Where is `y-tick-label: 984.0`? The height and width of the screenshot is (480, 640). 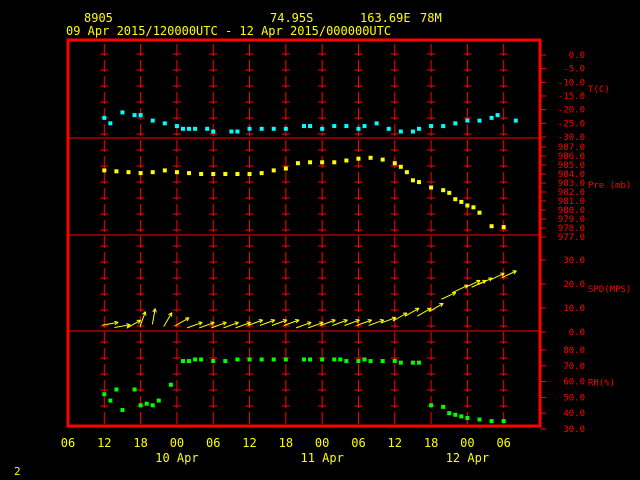
y-tick-label: 984.0 is located at coordinates (571, 175).